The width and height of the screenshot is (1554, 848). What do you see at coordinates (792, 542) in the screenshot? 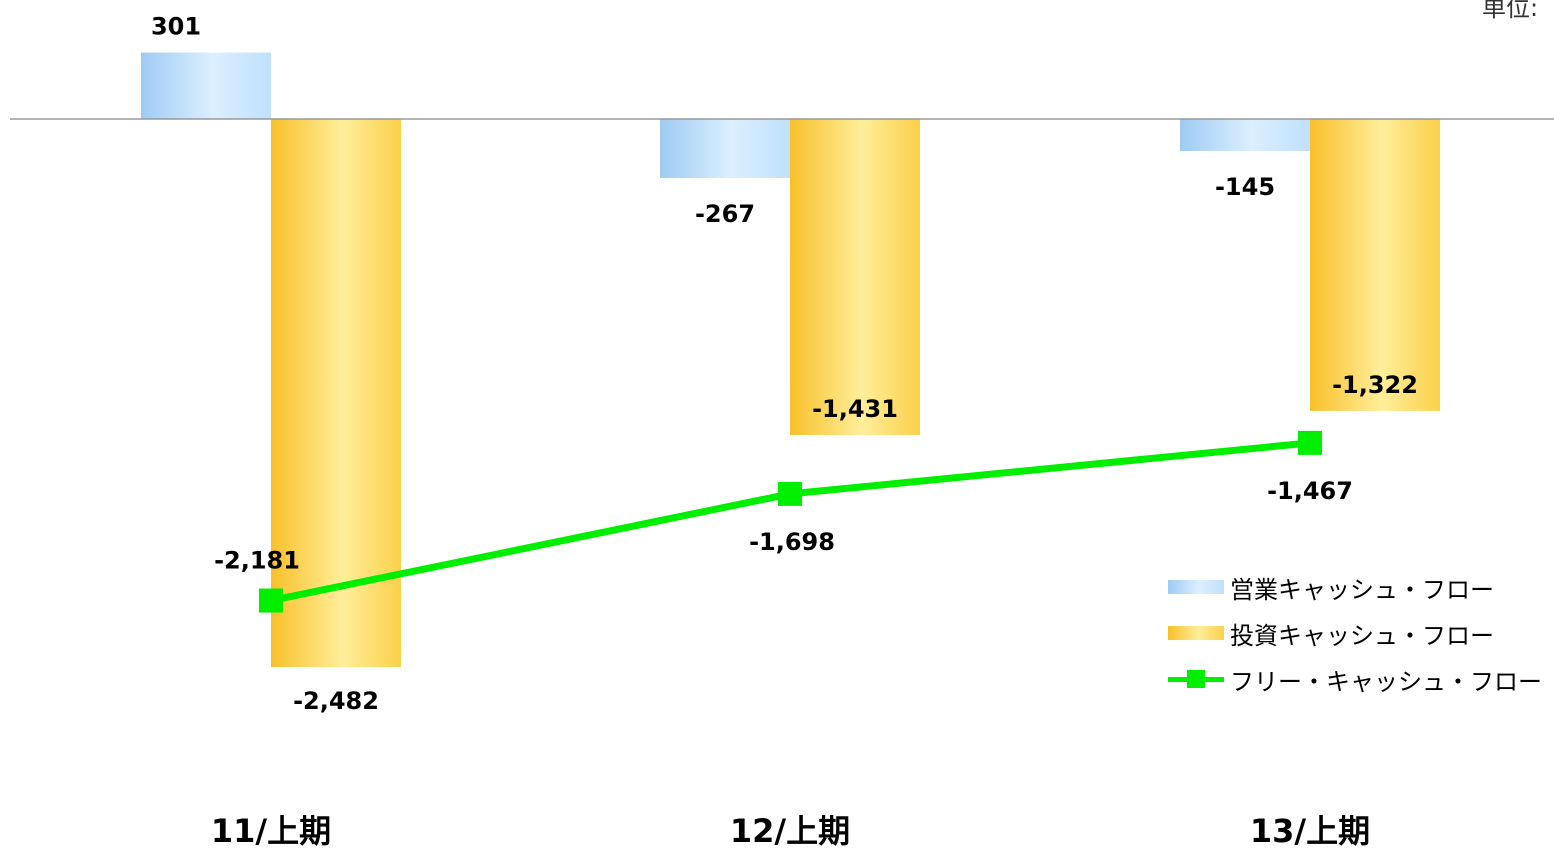
I see `free-value-label: -1,698` at bounding box center [792, 542].